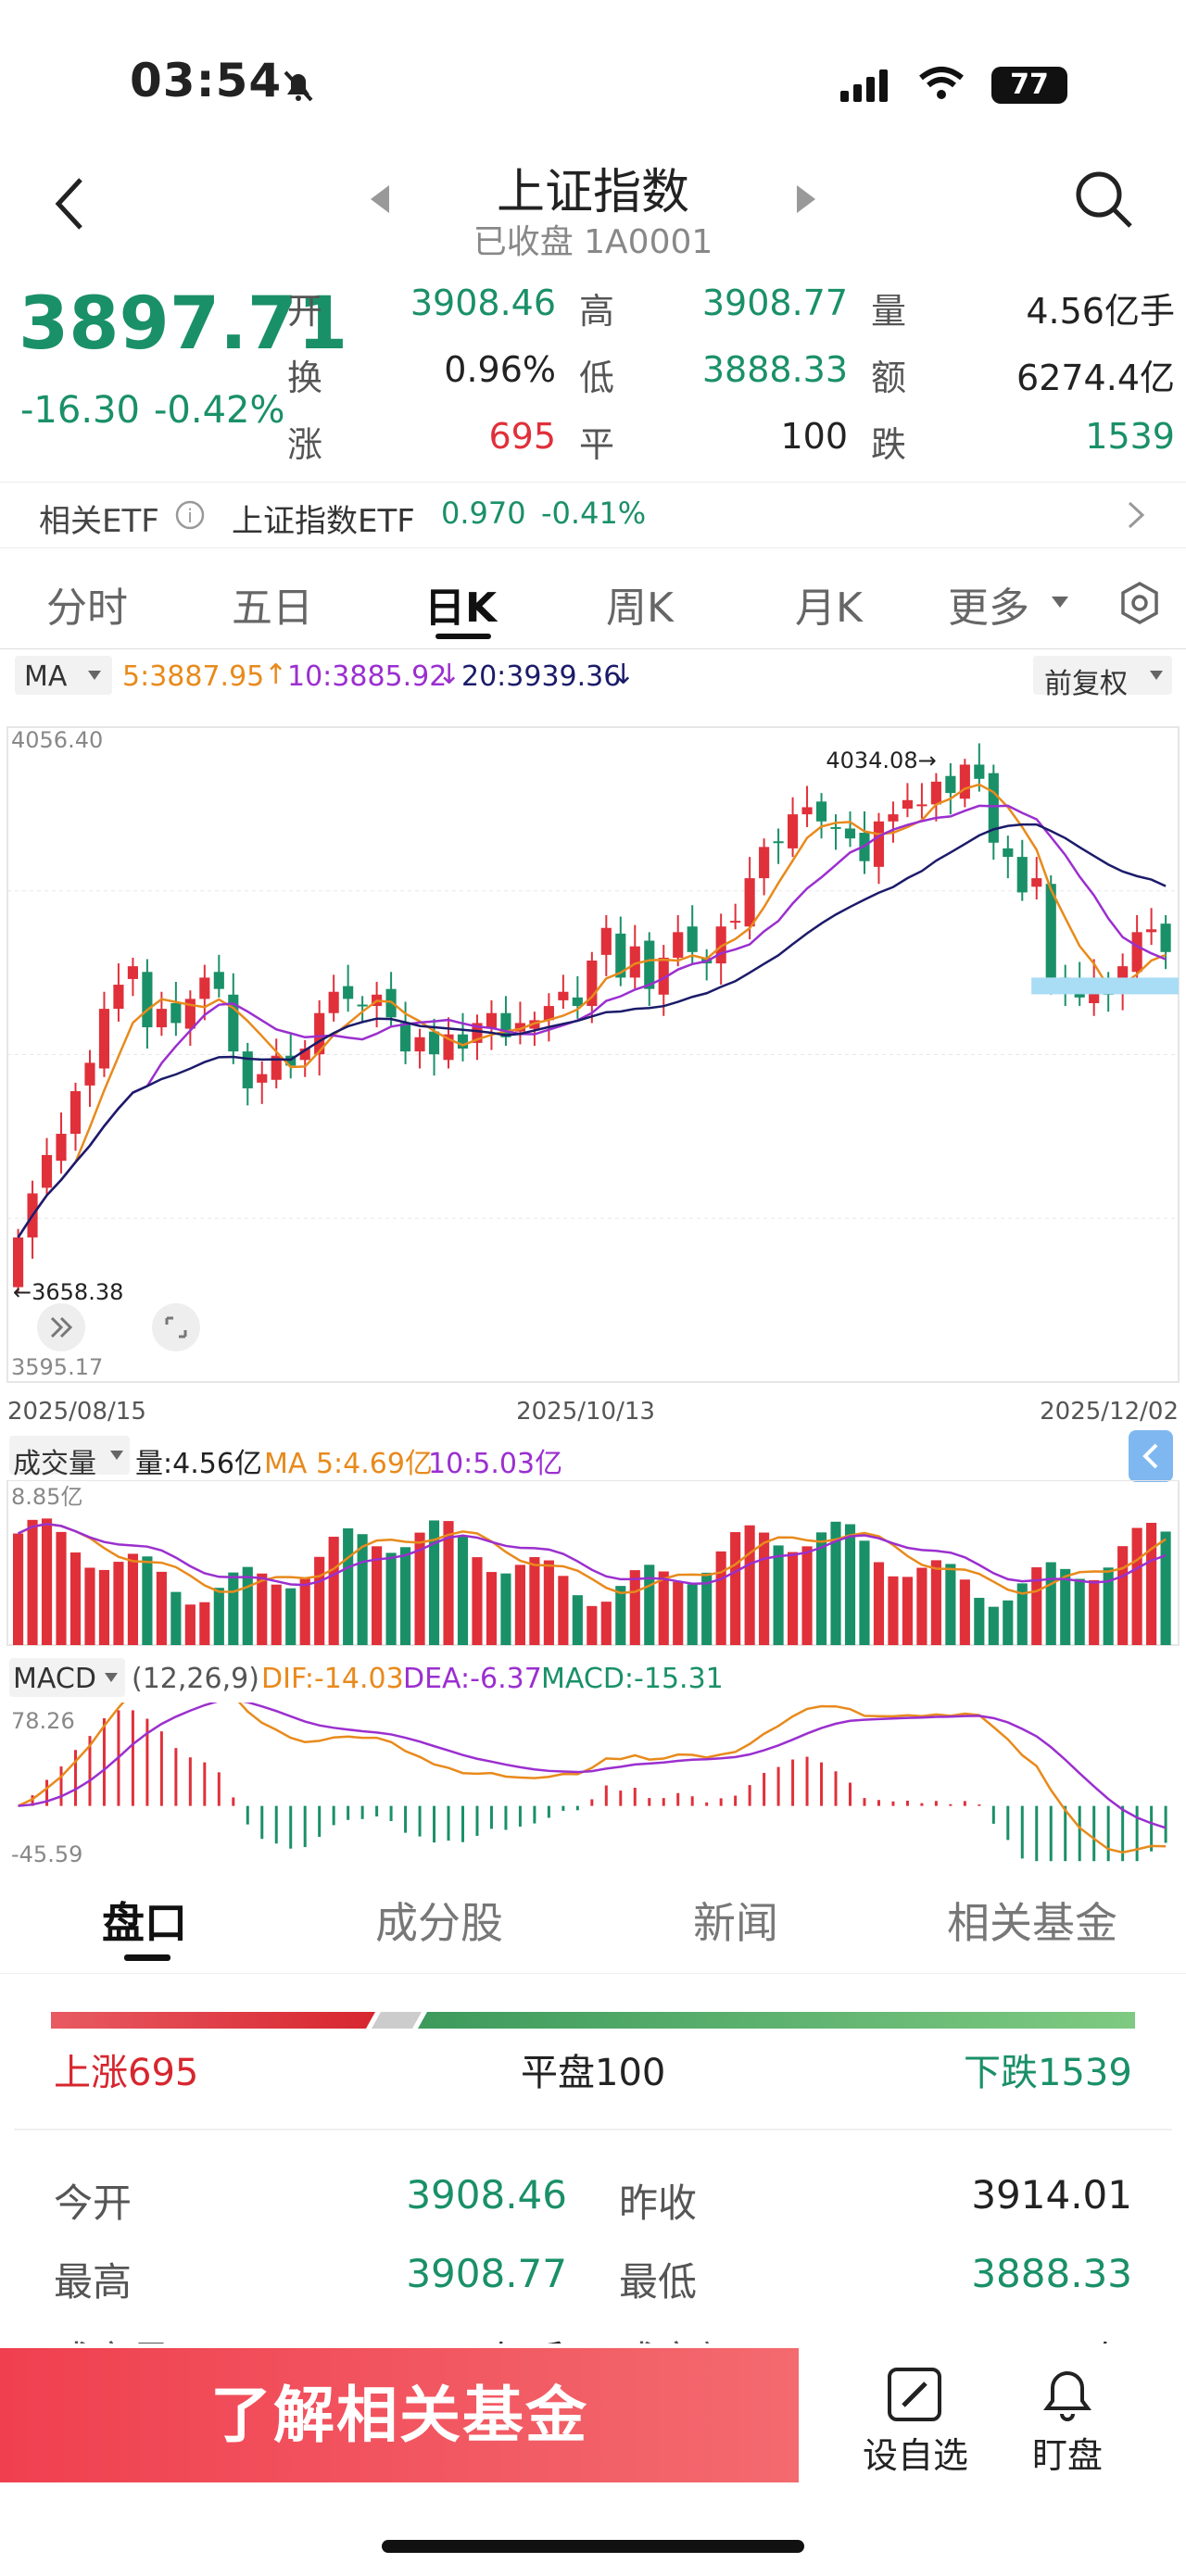 This screenshot has width=1186, height=2576. What do you see at coordinates (500, 369) in the screenshot?
I see `quote-value: 0.96%` at bounding box center [500, 369].